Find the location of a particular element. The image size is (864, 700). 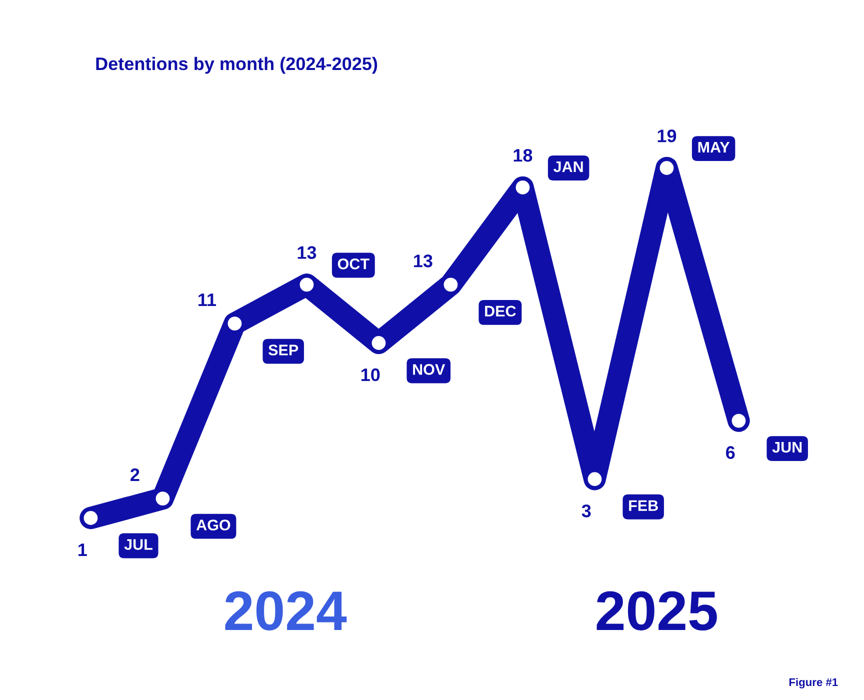

annotation: DEC is located at coordinates (500, 311).